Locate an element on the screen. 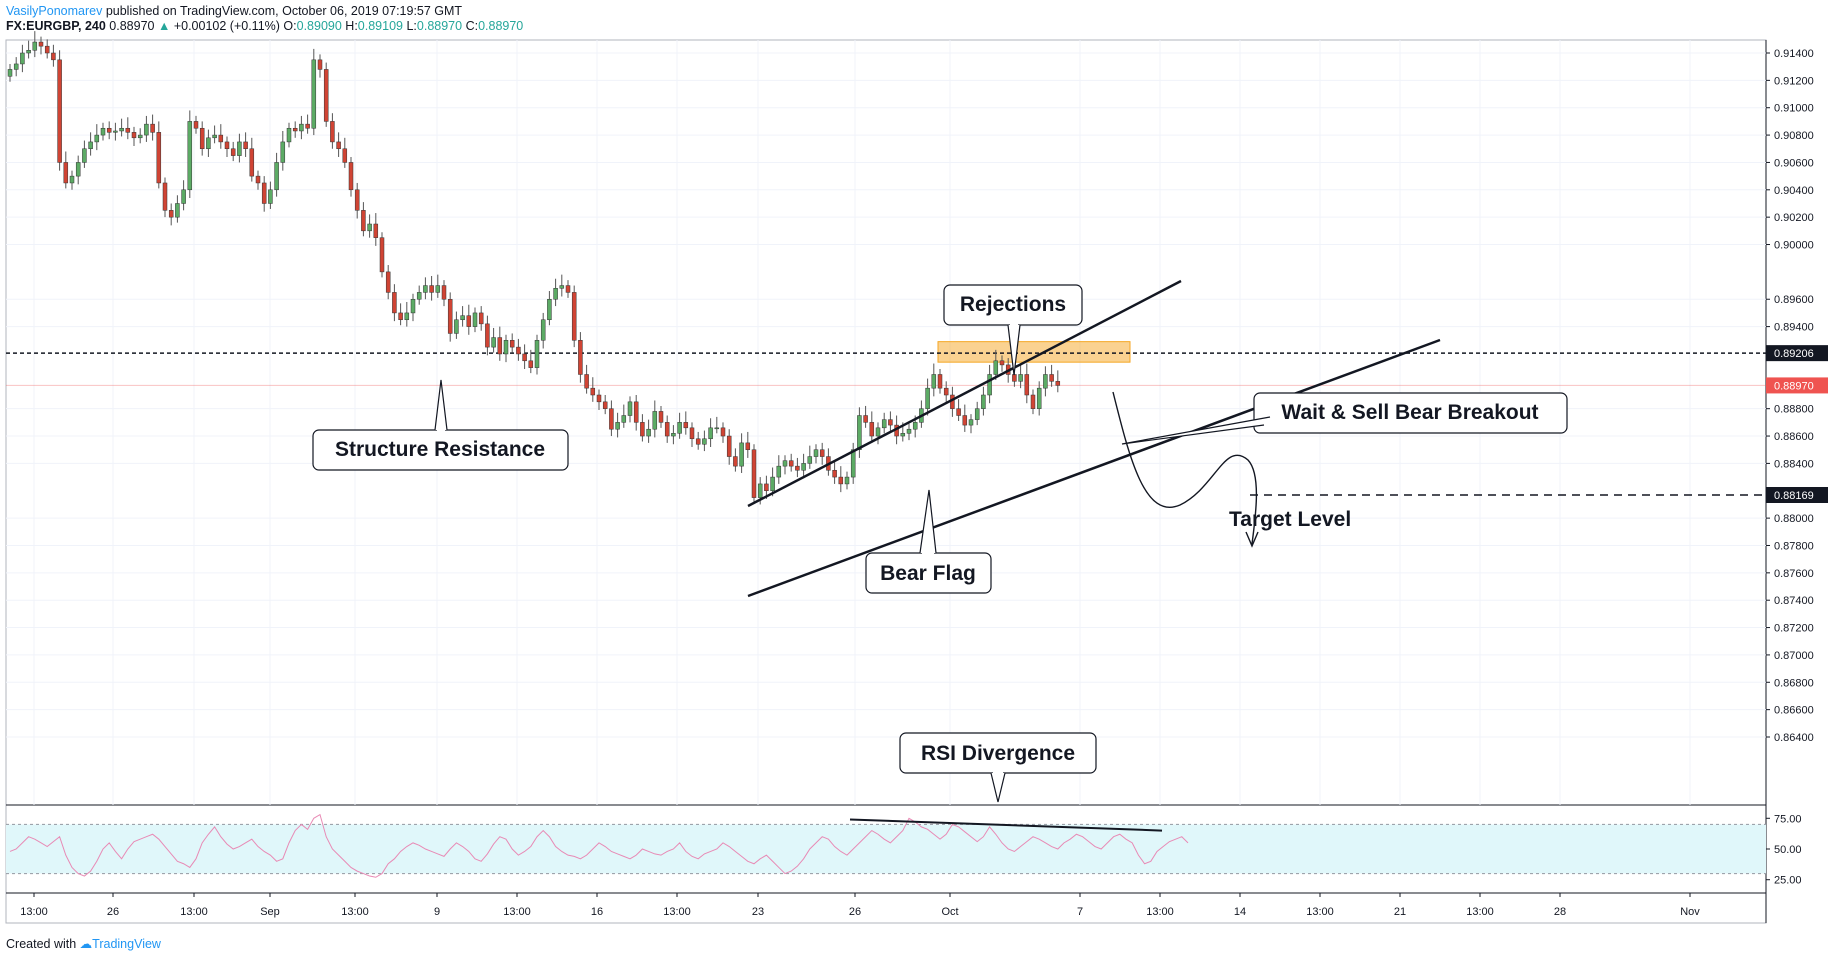  callout-bear-flag: Bear Flag is located at coordinates (928, 541).